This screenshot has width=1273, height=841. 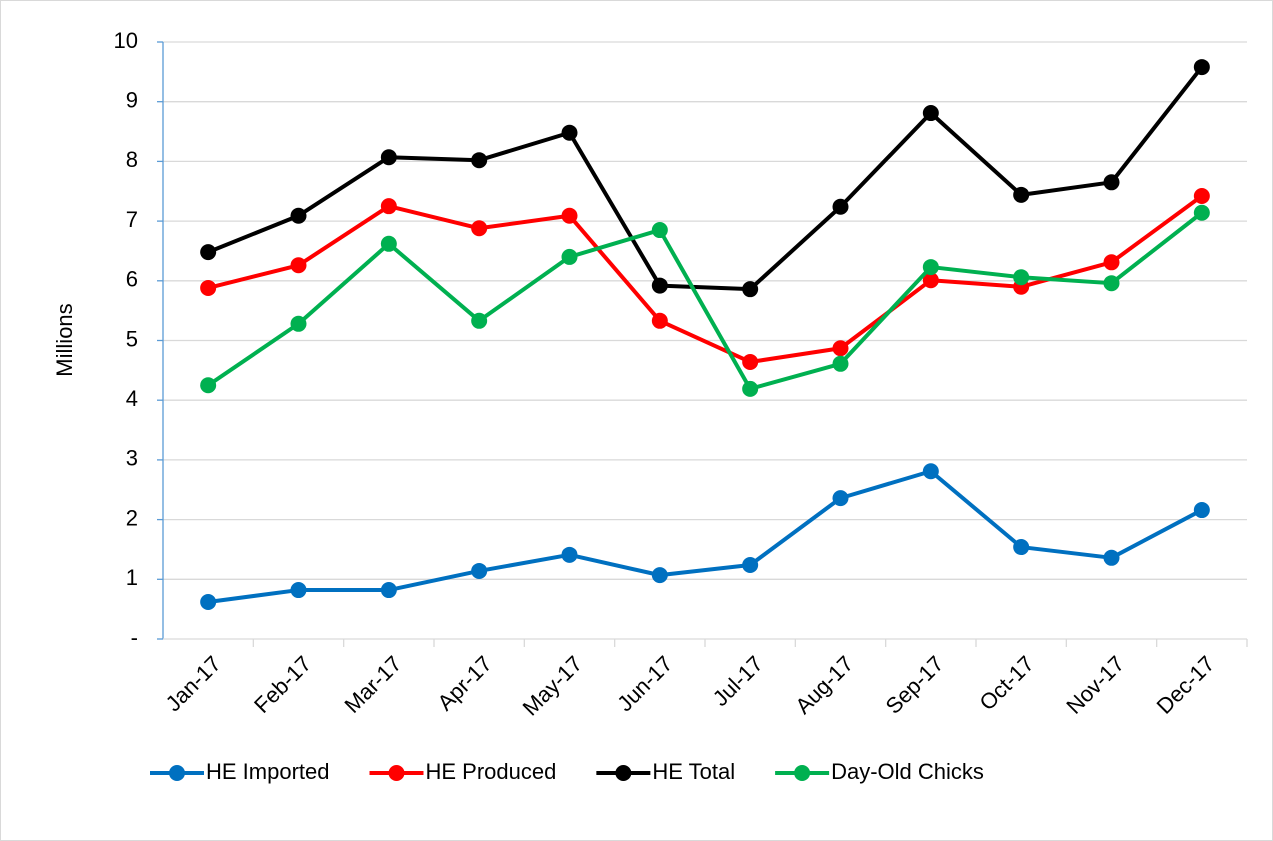 What do you see at coordinates (907, 771) in the screenshot?
I see `legend-label: Day-Old Chicks` at bounding box center [907, 771].